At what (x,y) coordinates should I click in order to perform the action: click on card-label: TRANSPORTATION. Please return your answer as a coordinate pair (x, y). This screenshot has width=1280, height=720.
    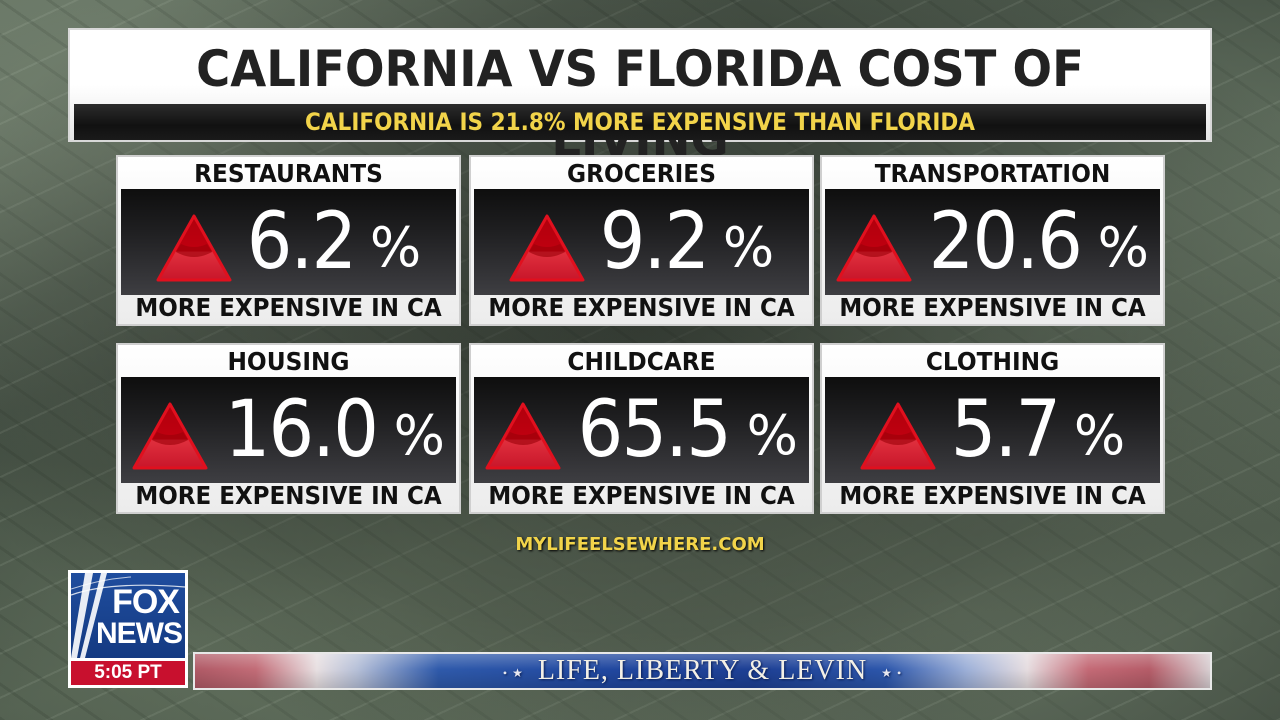
    Looking at the image, I should click on (992, 173).